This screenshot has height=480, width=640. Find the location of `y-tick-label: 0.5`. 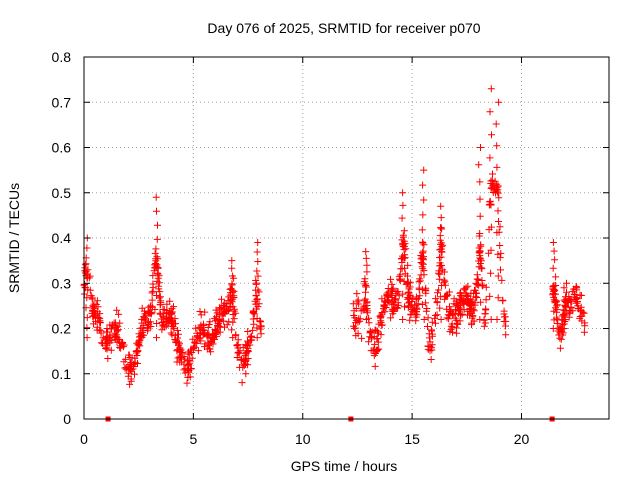

y-tick-label: 0.5 is located at coordinates (62, 193).